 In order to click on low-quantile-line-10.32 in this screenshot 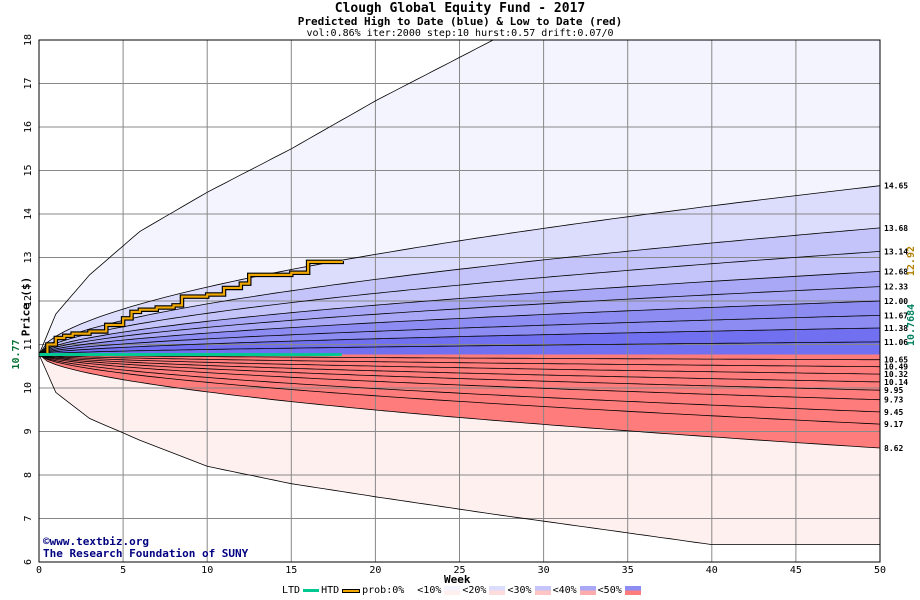, I will do `click(459, 364)`.